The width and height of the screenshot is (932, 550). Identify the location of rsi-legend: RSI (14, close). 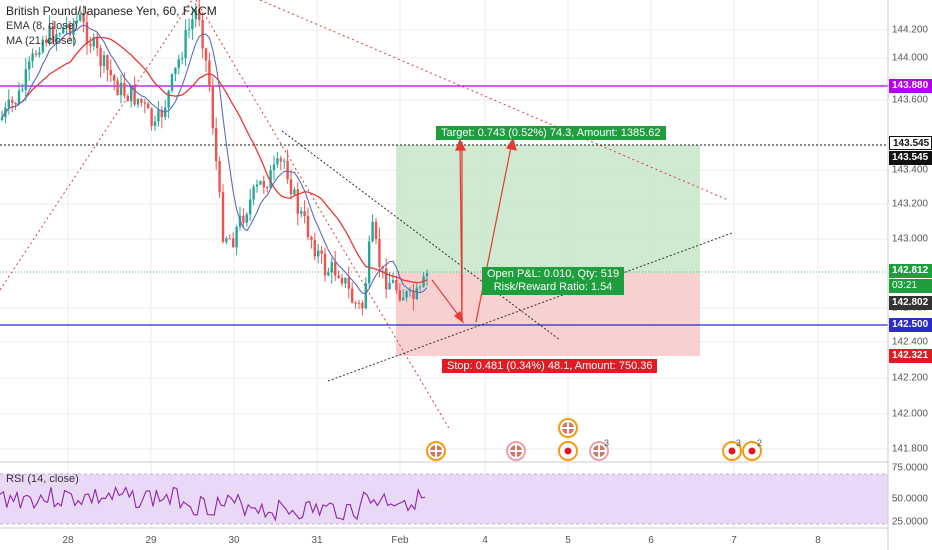
(42, 479).